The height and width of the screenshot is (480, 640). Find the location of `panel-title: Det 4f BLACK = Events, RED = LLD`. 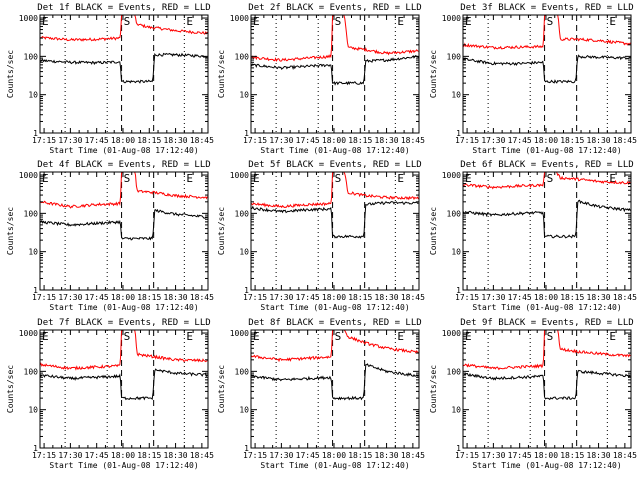

panel-title: Det 4f BLACK = Events, RED = LLD is located at coordinates (123, 165).